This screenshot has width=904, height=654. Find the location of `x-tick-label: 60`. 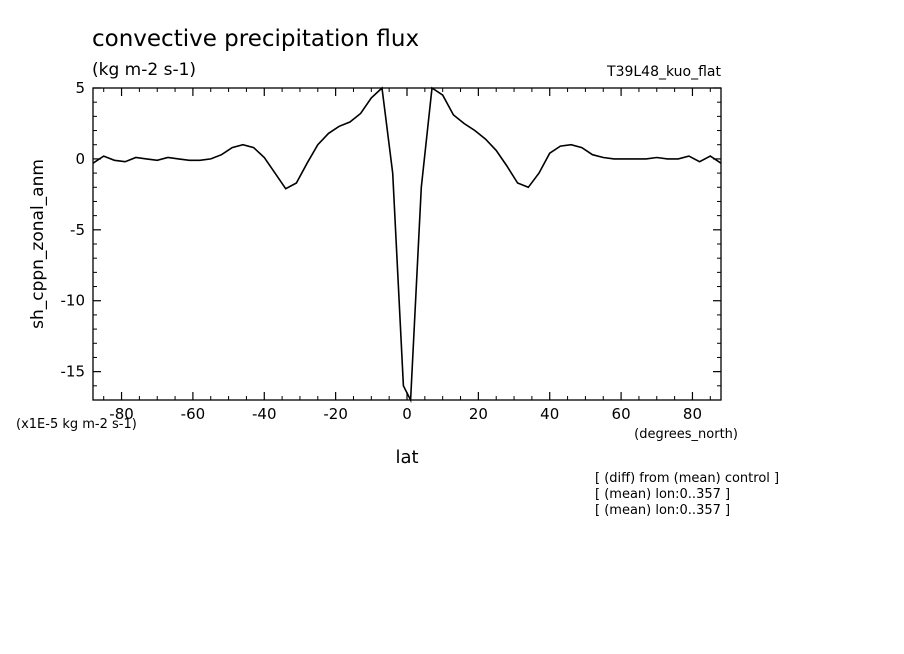

x-tick-label: 60 is located at coordinates (621, 414).